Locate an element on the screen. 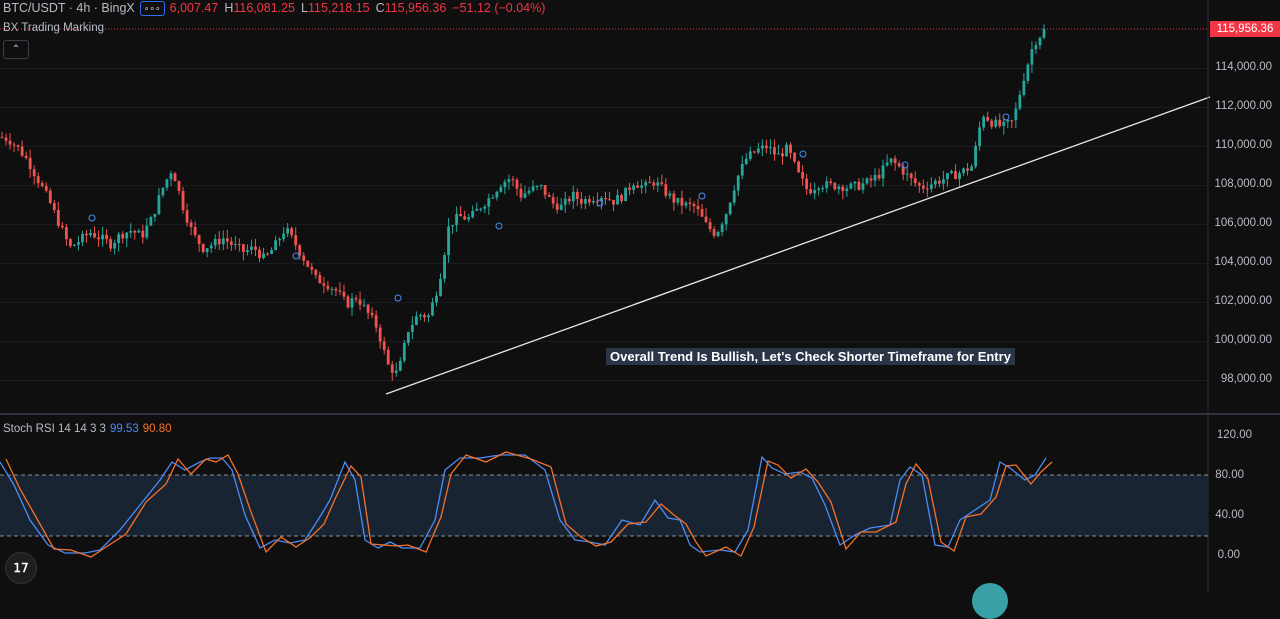 This screenshot has height=619, width=1280. stoch-tick: 80.00 is located at coordinates (1229, 475).